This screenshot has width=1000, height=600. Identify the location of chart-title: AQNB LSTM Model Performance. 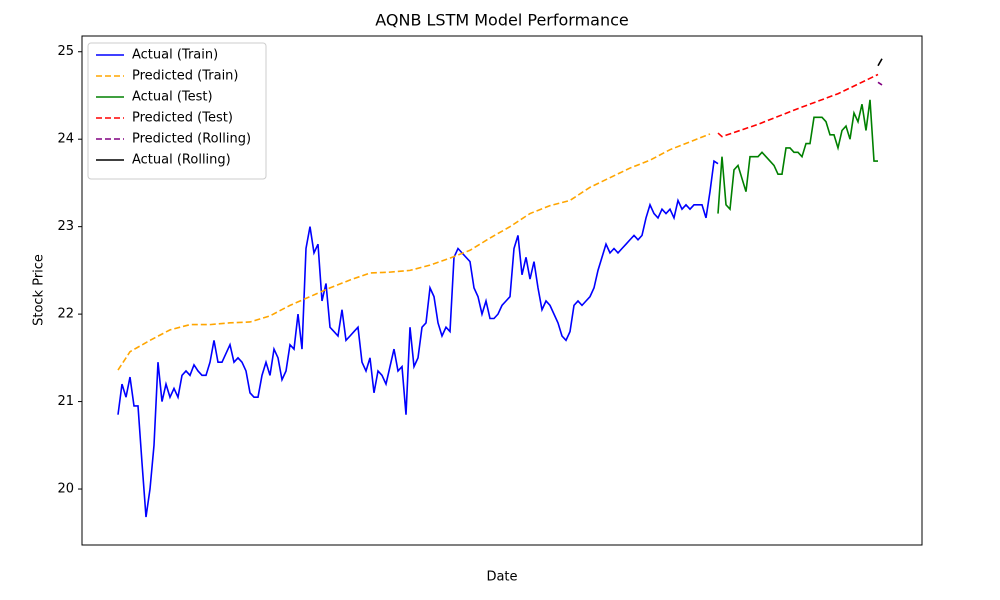
(502, 20).